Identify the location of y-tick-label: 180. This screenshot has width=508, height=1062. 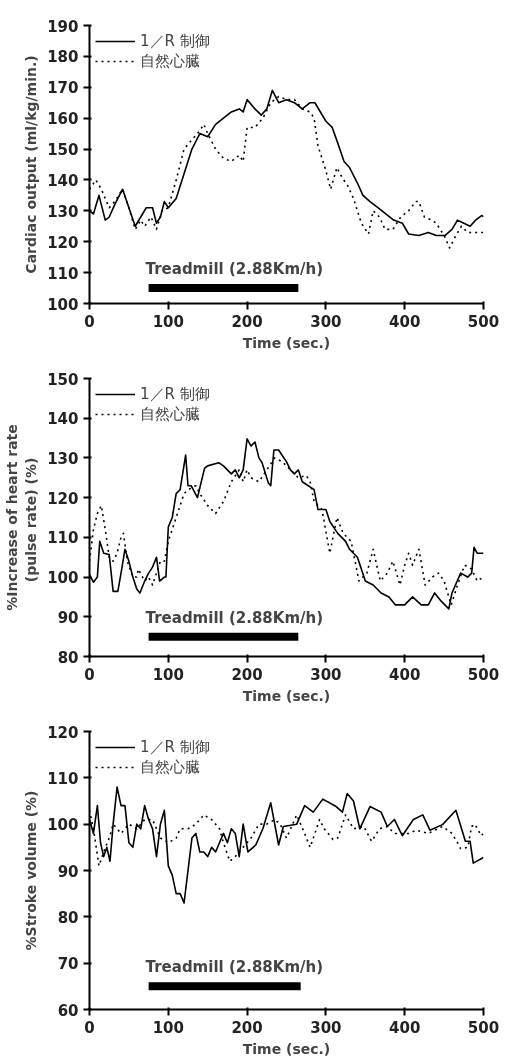
(63, 57).